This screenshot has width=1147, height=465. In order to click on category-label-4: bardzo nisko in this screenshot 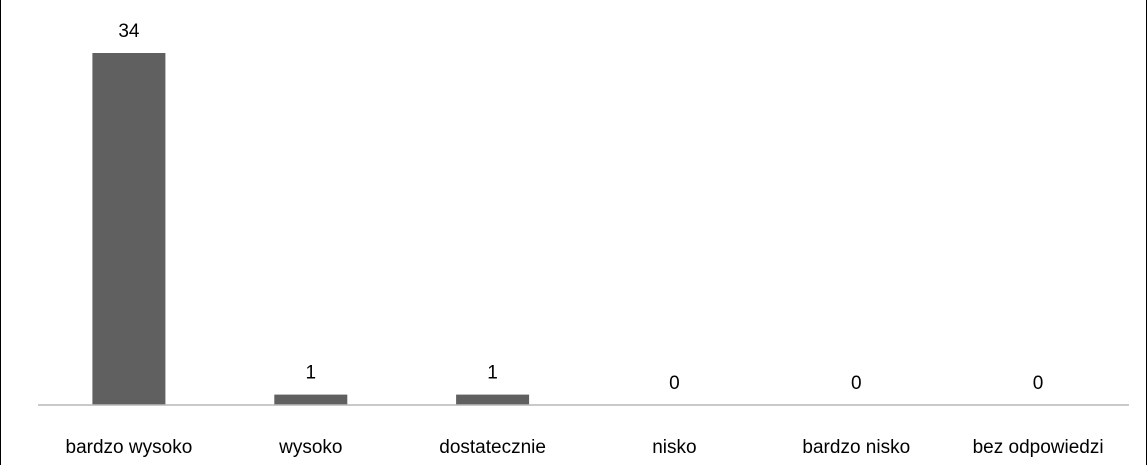, I will do `click(856, 447)`.